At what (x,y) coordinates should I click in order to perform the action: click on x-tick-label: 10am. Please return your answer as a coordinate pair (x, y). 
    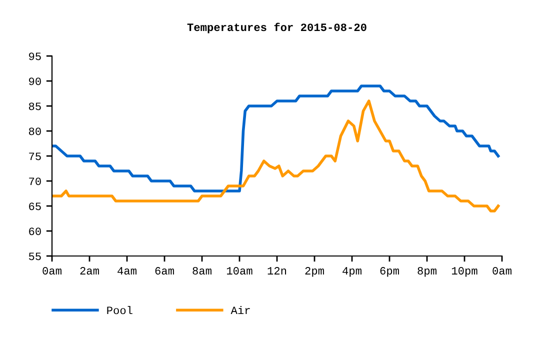
    Looking at the image, I should click on (239, 271).